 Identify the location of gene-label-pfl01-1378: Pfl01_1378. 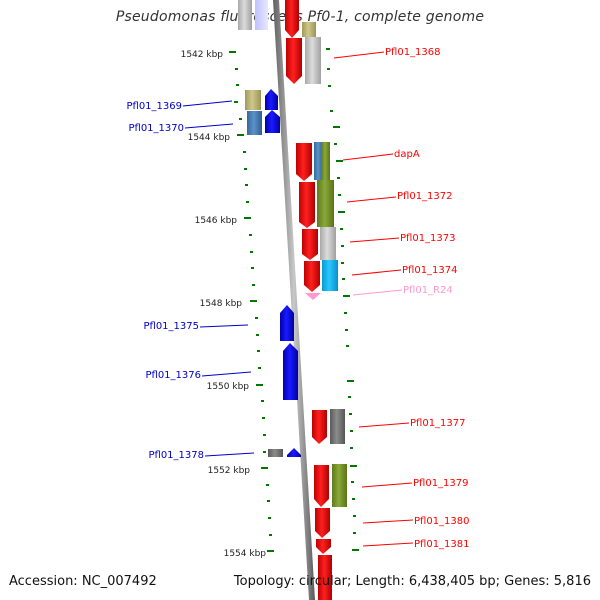
(176, 455).